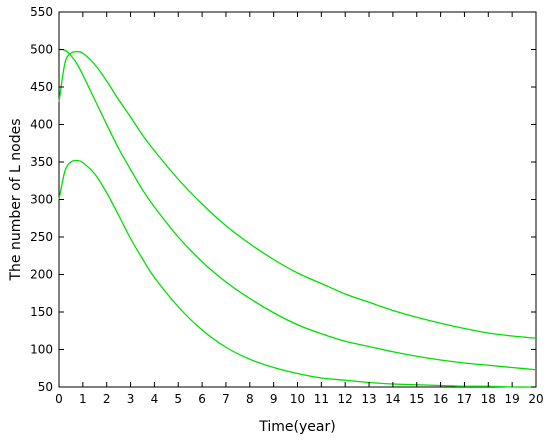  Describe the element at coordinates (41, 125) in the screenshot. I see `y-tick-label: 400` at that location.